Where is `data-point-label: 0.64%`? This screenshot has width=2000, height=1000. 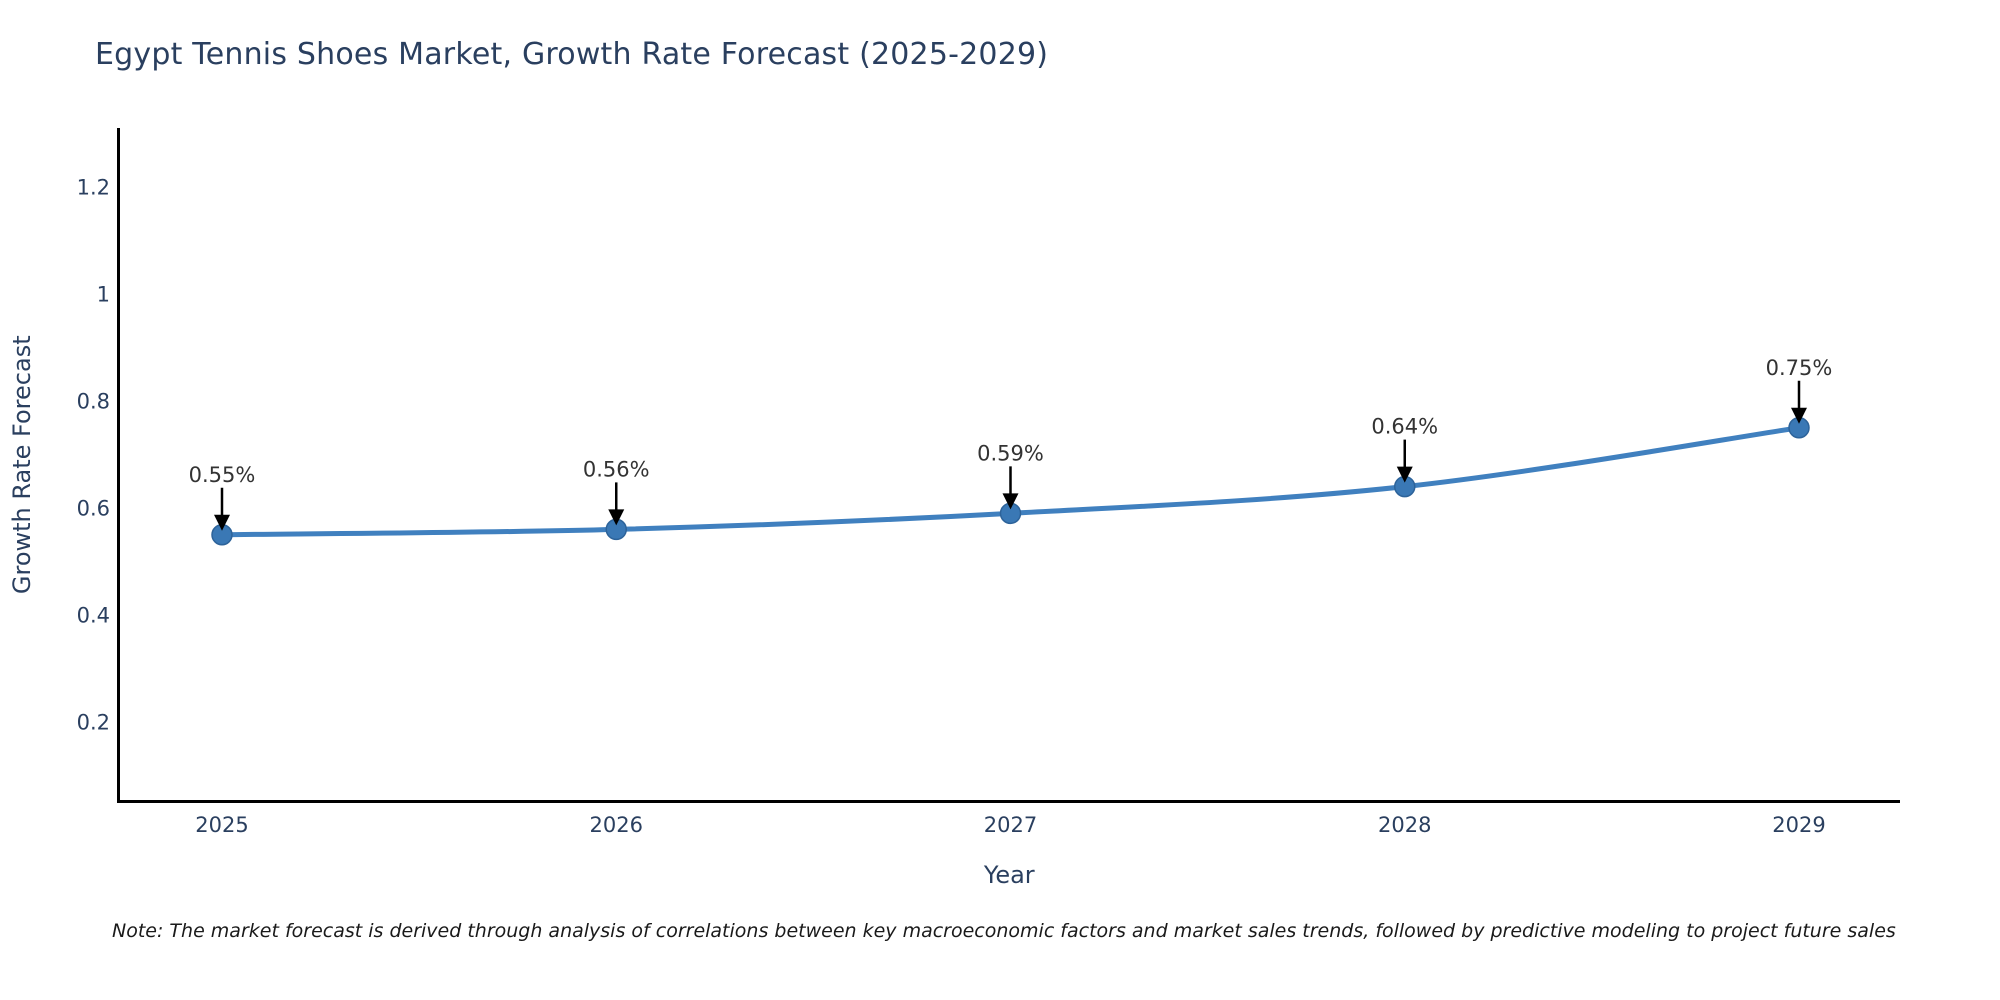
data-point-label: 0.64% is located at coordinates (1404, 427).